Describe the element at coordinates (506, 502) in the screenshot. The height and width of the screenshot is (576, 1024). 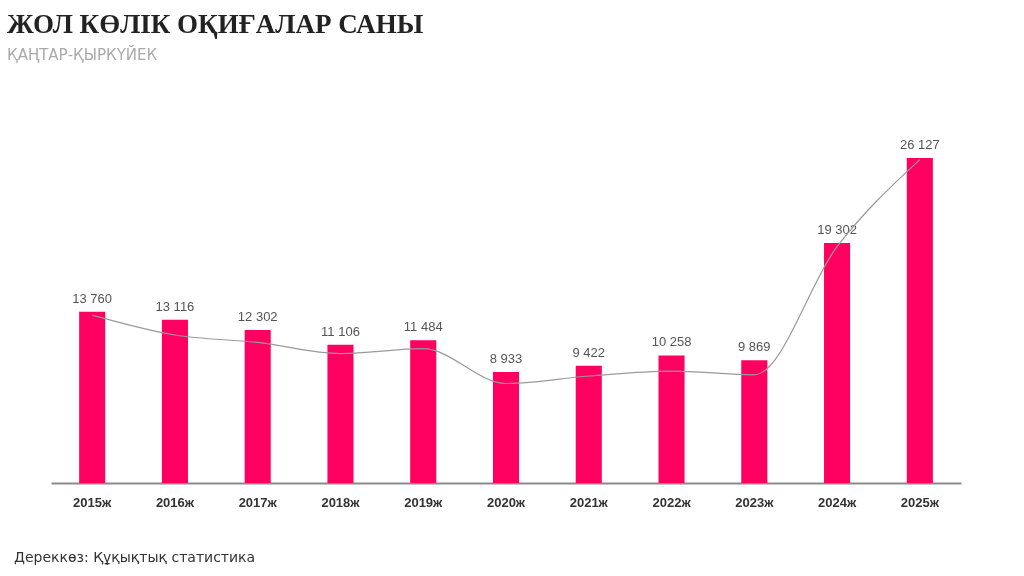
I see `x-tick-label: 2020ж` at that location.